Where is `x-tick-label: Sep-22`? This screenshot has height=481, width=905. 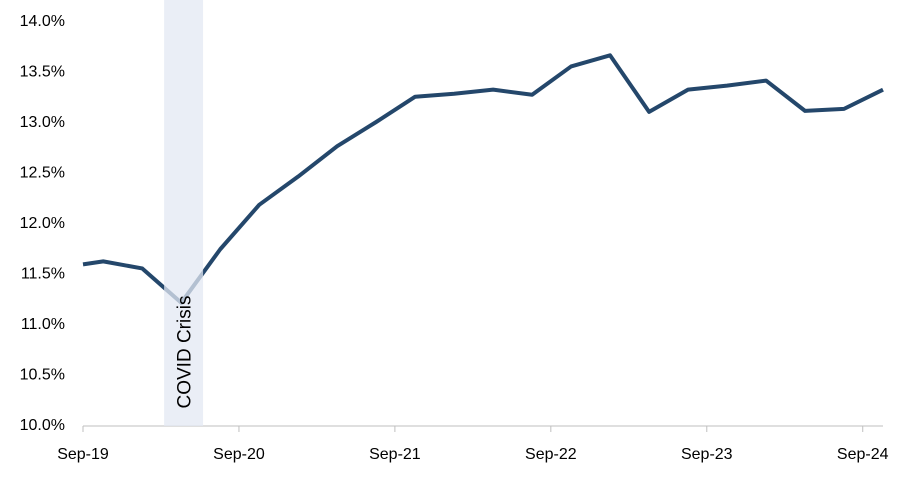 x-tick-label: Sep-22 is located at coordinates (551, 454).